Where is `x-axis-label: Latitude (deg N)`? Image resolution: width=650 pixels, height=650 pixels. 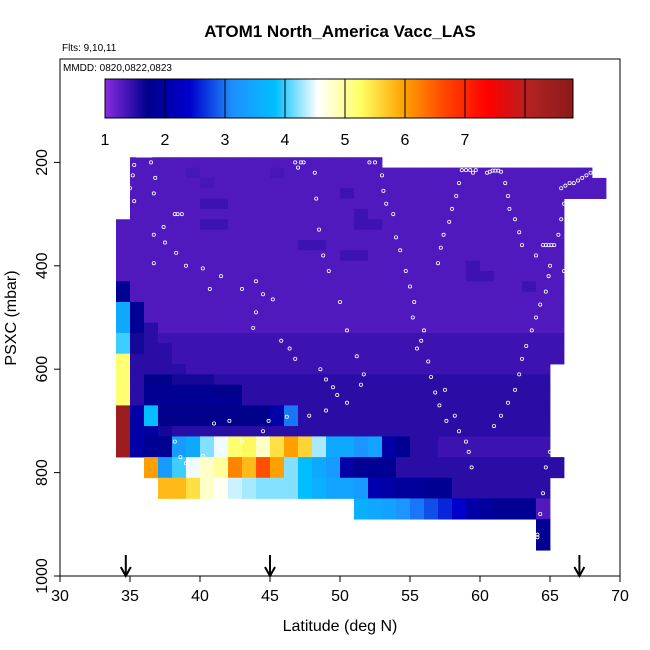
x-axis-label: Latitude (deg N) is located at coordinates (340, 626).